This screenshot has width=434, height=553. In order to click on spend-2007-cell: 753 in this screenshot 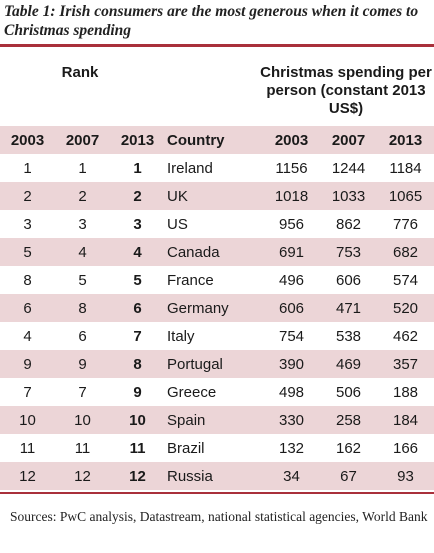, I will do `click(348, 252)`.